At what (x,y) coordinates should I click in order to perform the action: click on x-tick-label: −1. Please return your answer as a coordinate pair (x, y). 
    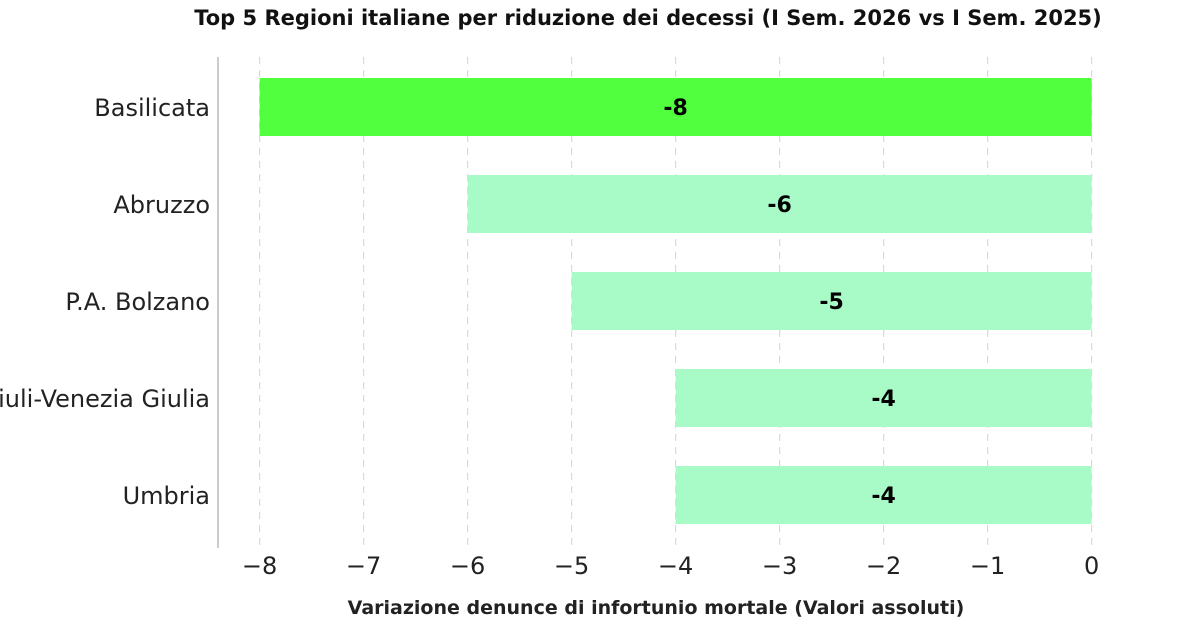
    Looking at the image, I should click on (987, 566).